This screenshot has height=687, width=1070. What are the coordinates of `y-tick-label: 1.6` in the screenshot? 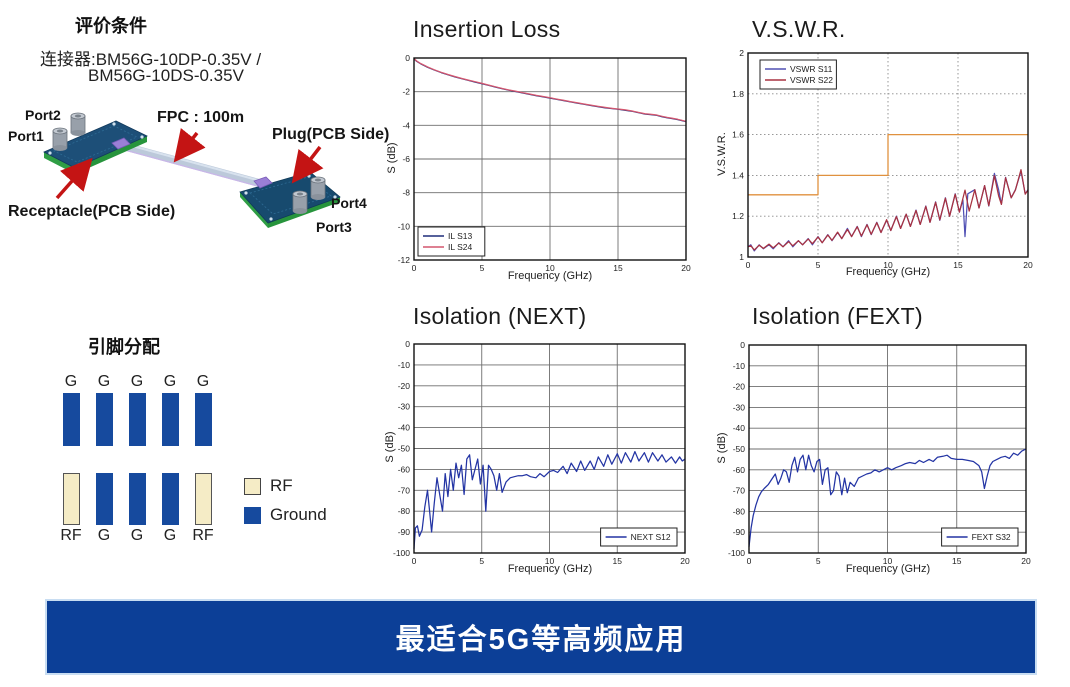 It's located at (738, 135).